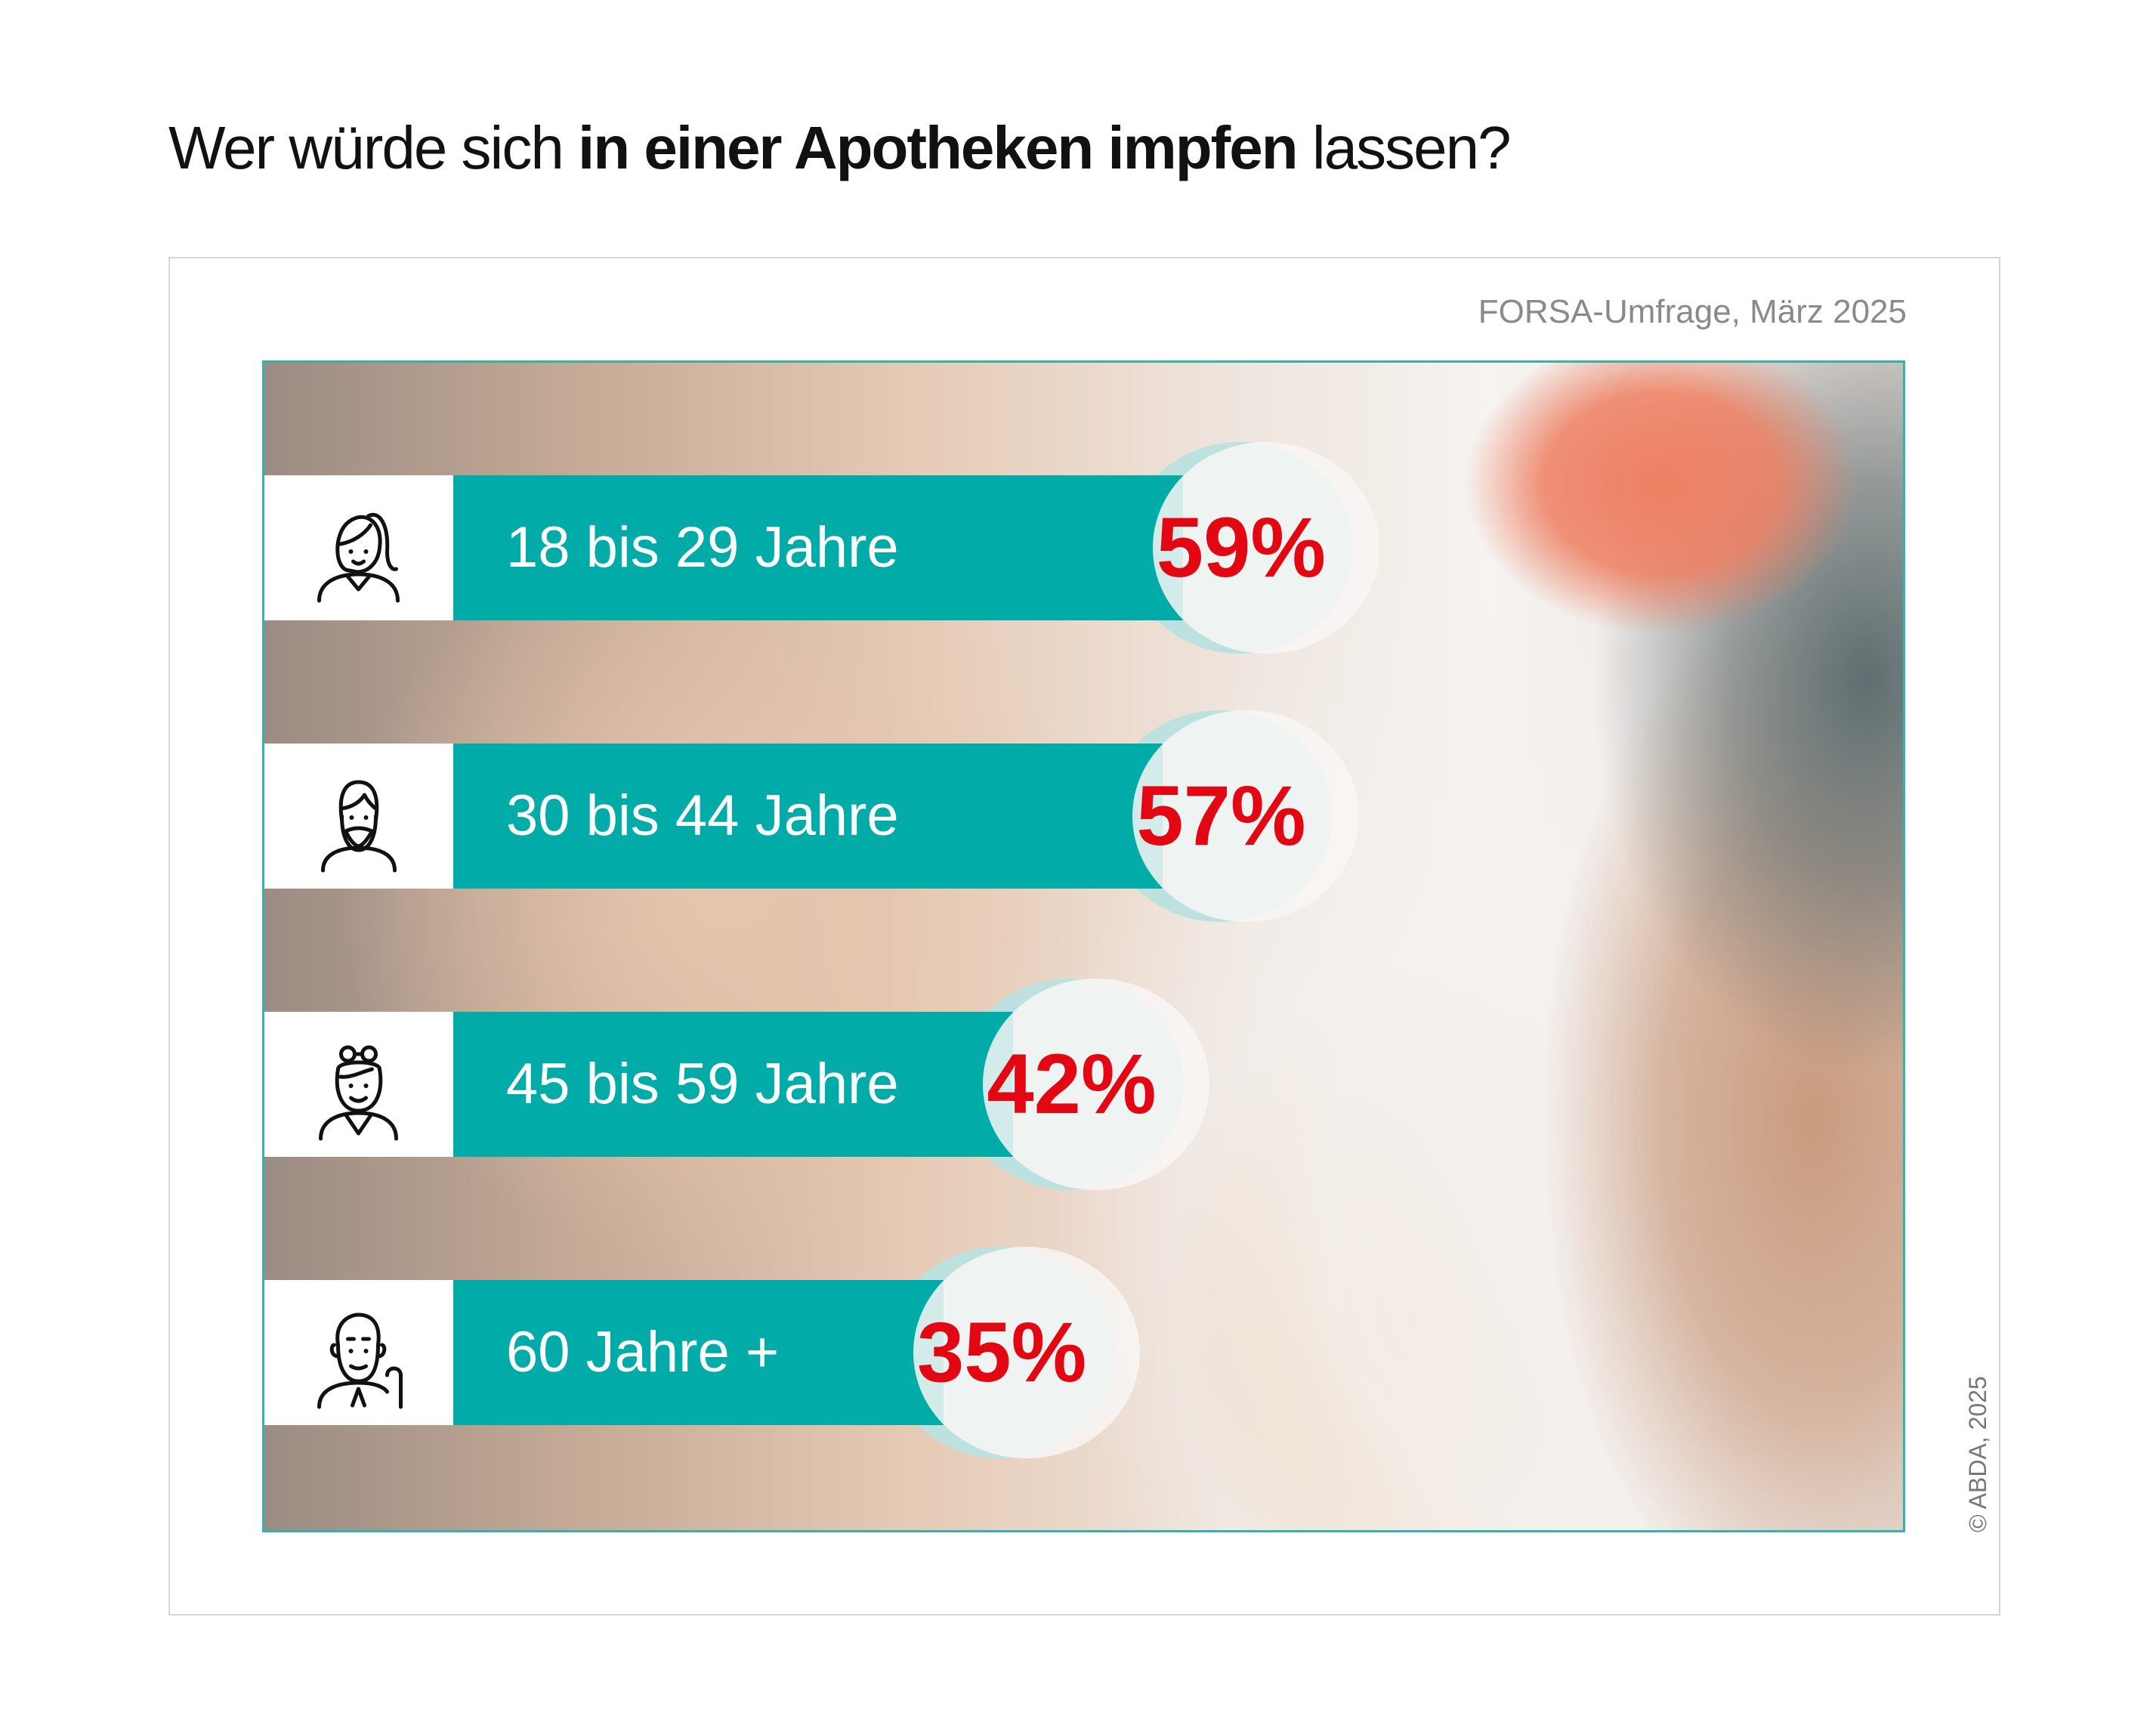 The height and width of the screenshot is (1716, 2156). Describe the element at coordinates (702, 1084) in the screenshot. I see `bar-label: 45 bis 59 Jahre` at that location.